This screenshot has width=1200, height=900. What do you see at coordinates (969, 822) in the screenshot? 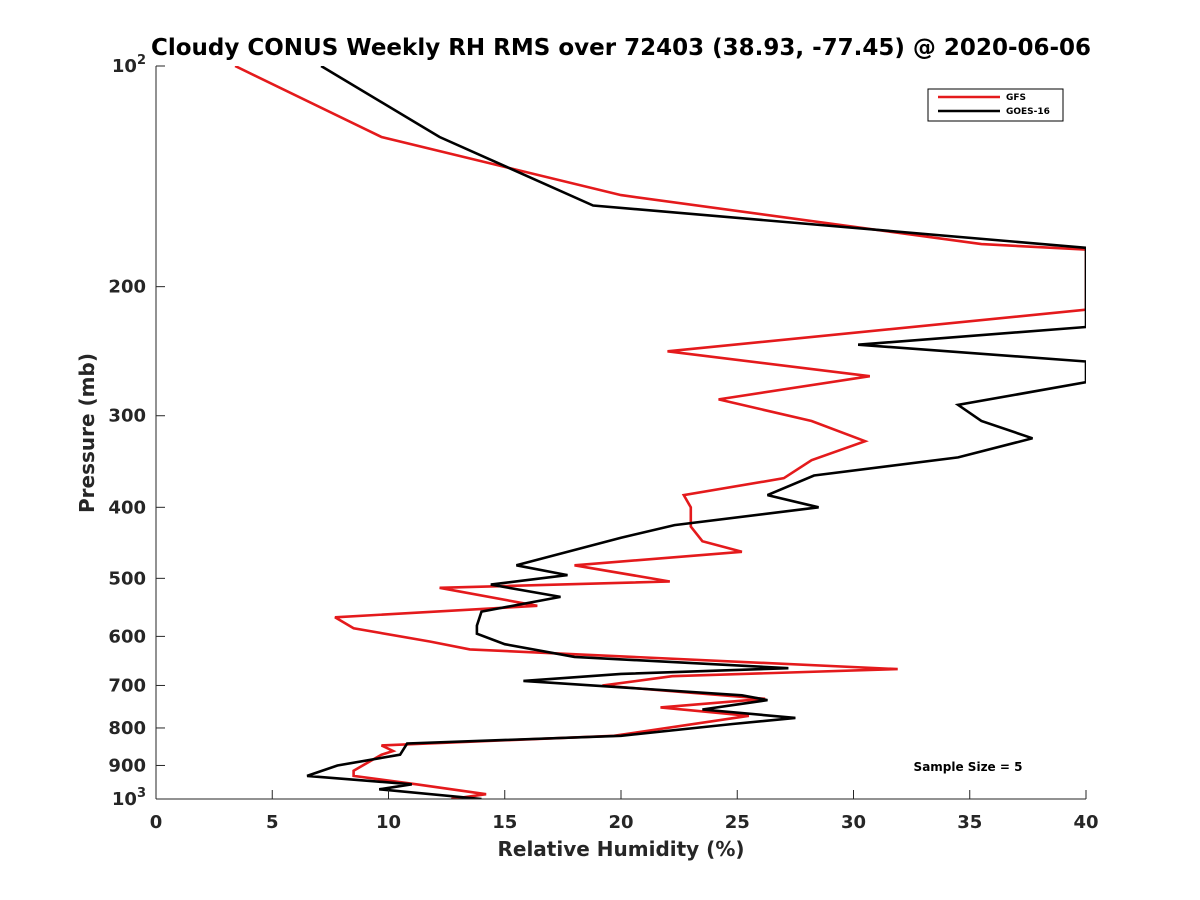
I see `x-tick-label: 35` at bounding box center [969, 822].